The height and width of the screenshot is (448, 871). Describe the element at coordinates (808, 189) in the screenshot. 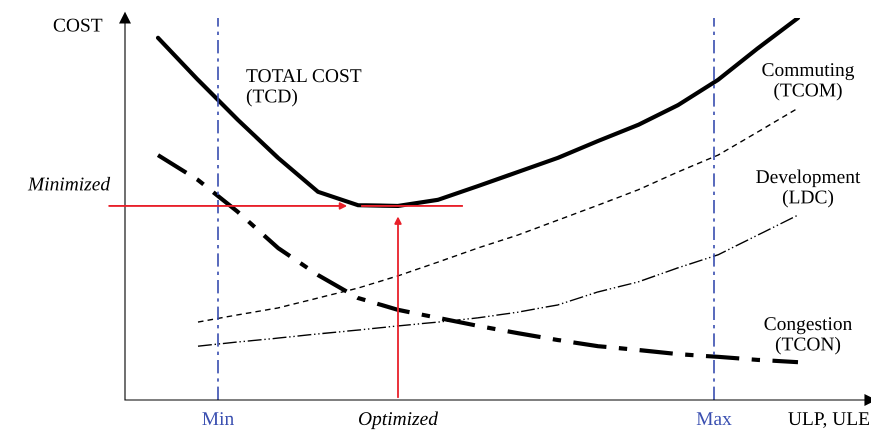

I see `series-label: Development (LDC)` at that location.